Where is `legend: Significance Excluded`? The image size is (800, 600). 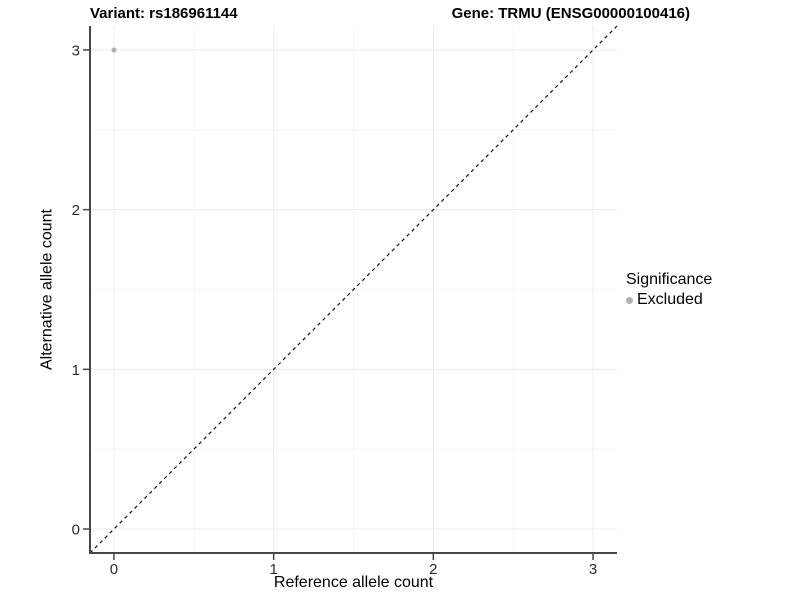 legend: Significance Excluded is located at coordinates (669, 290).